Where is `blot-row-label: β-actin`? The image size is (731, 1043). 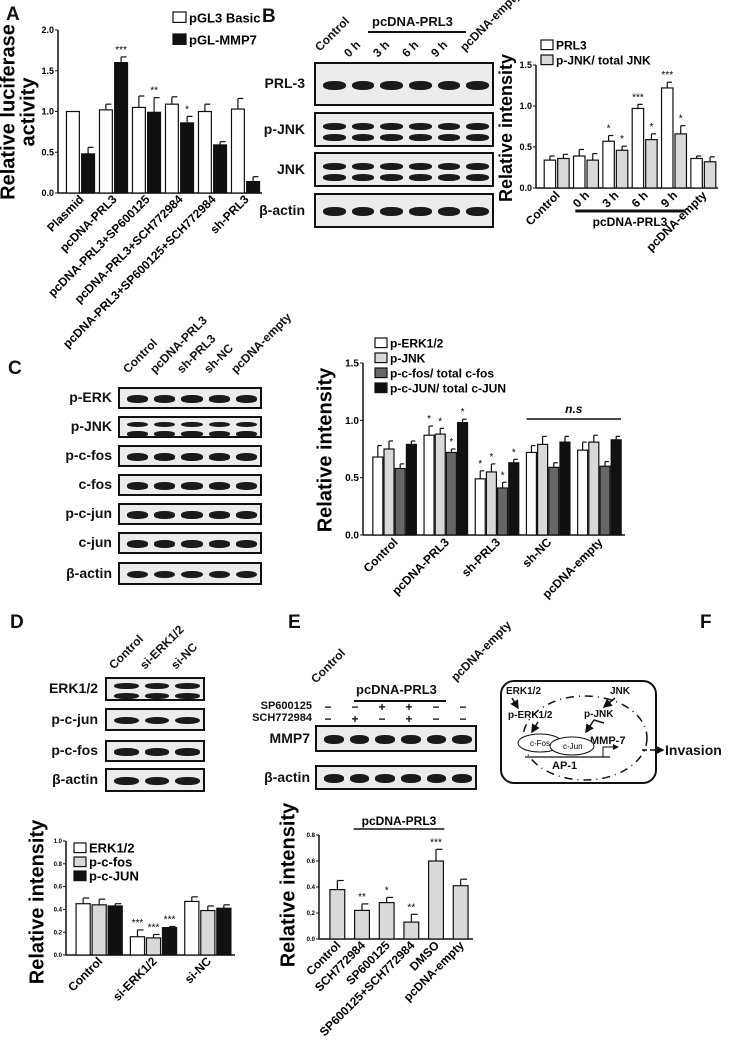
blot-row-label: β-actin is located at coordinates (75, 779).